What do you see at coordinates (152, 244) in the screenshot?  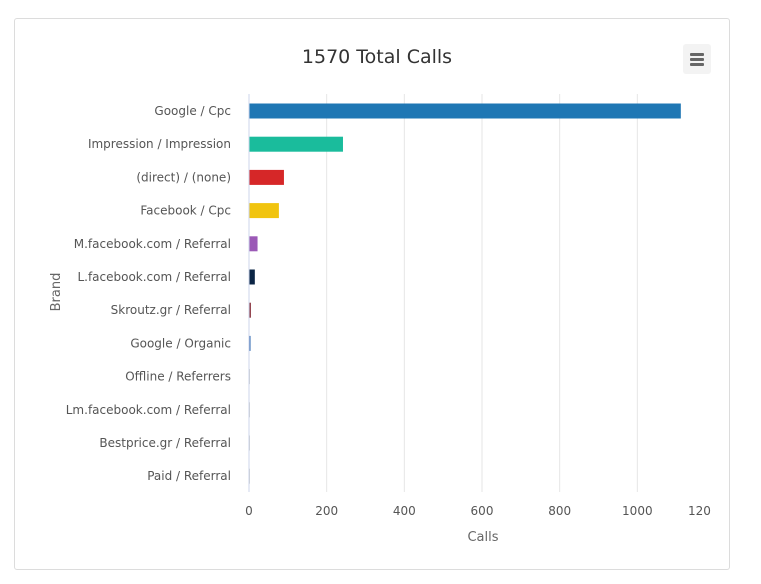 I see `category-label: M.facebook.com / Referral` at bounding box center [152, 244].